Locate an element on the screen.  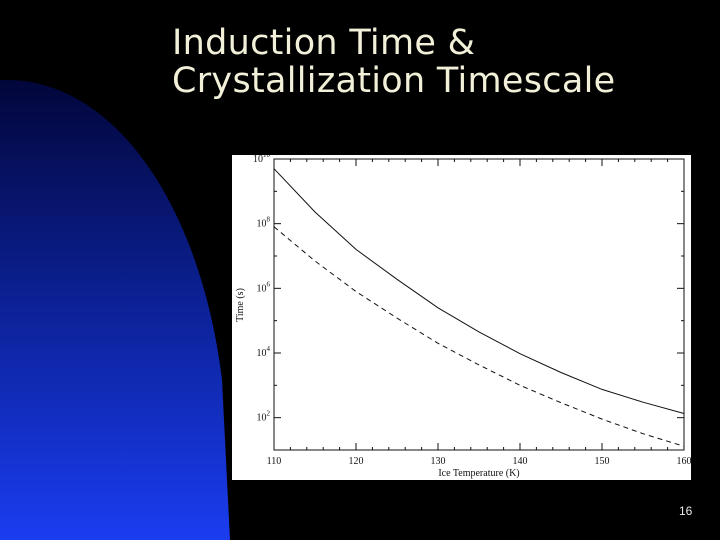
x-tick-label: 160 is located at coordinates (684, 461).